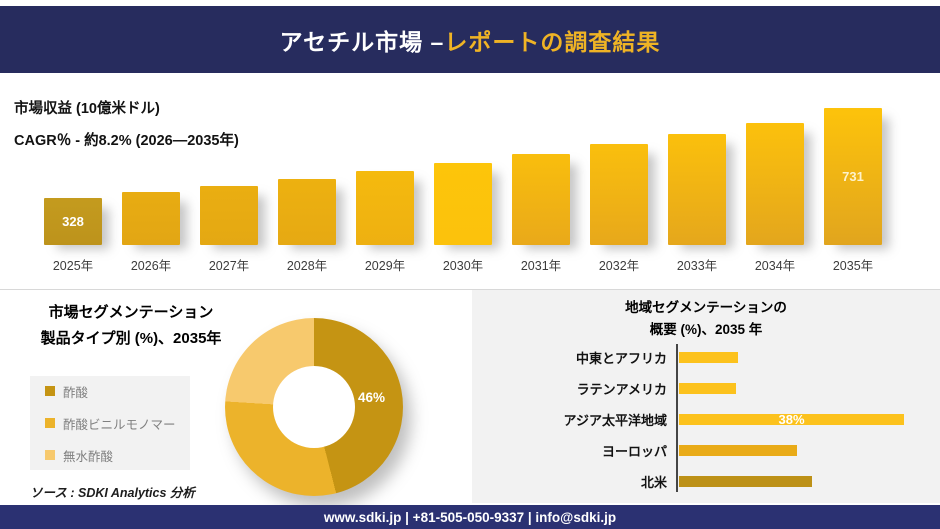  What do you see at coordinates (151, 186) in the screenshot?
I see `revenue-bar-column: 2026年` at bounding box center [151, 186].